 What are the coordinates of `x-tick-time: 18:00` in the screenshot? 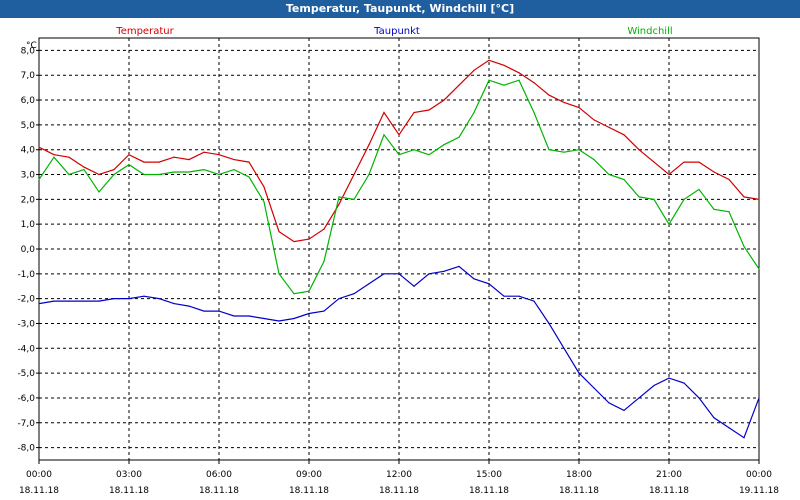 It's located at (579, 475).